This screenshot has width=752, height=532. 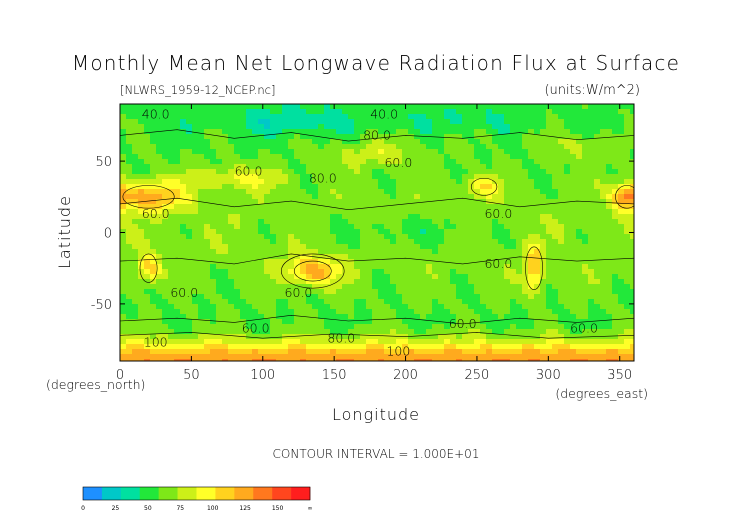 What do you see at coordinates (206, 493) in the screenshot?
I see `colorbar-swatch` at bounding box center [206, 493].